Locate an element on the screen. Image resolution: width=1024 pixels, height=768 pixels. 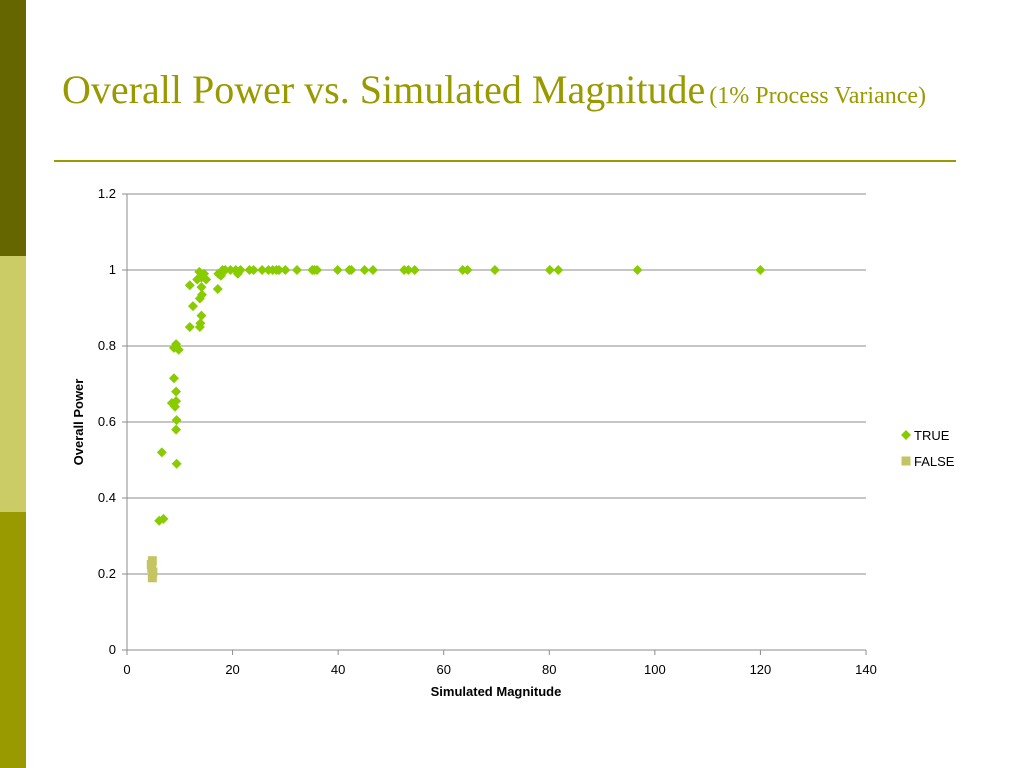
x-tick-label: 60 is located at coordinates (443, 669).